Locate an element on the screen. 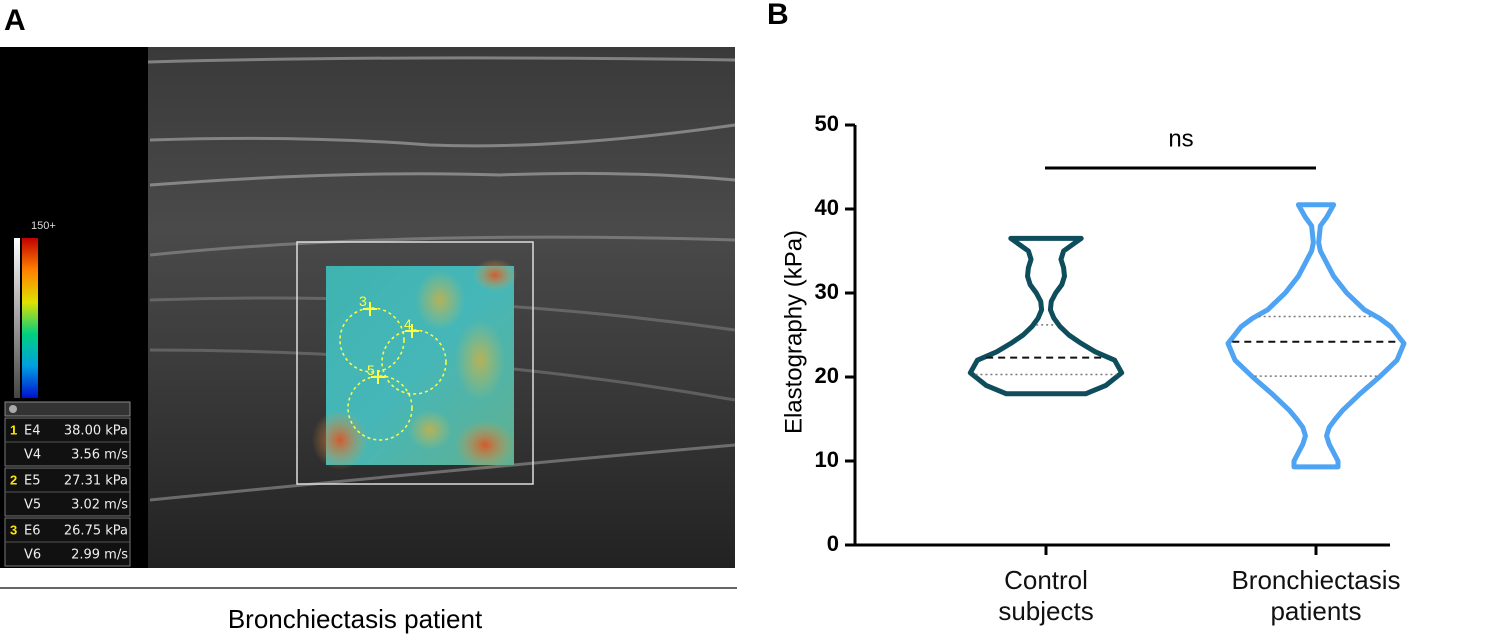 The height and width of the screenshot is (636, 1500). v-name: V5 is located at coordinates (32, 505).